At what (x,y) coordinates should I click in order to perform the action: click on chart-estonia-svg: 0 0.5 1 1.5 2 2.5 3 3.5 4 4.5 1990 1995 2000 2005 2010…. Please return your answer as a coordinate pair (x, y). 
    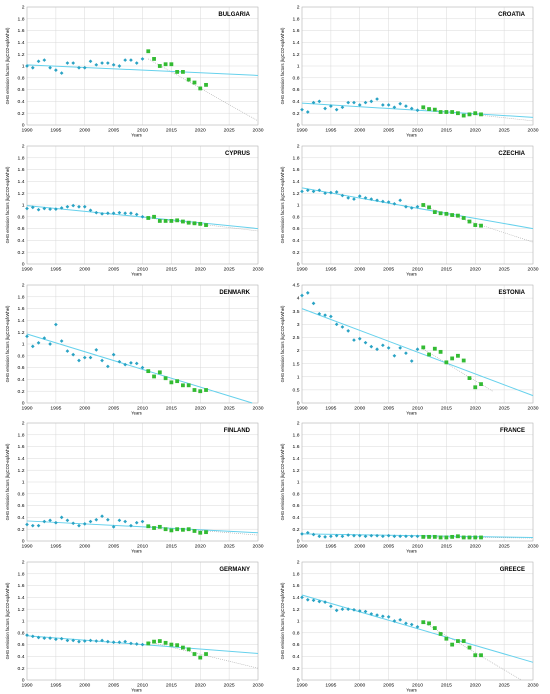
    Looking at the image, I should click on (409, 348).